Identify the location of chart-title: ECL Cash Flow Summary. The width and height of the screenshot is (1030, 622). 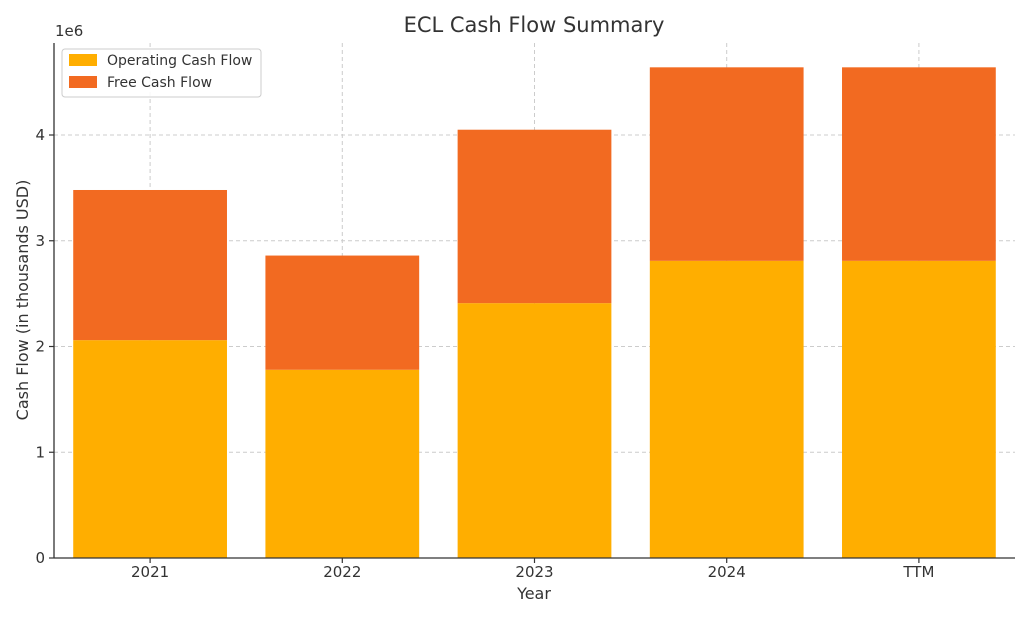
(534, 25).